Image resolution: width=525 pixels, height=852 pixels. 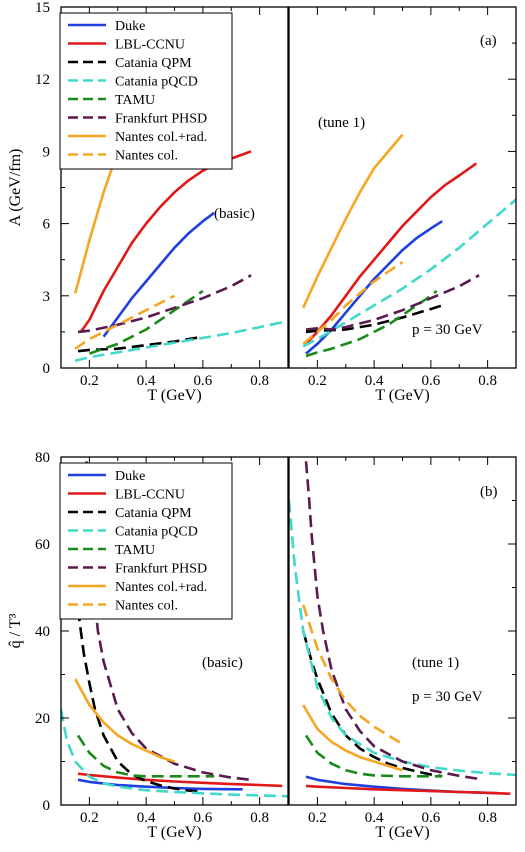 I want to click on y-tick-label: 60, so click(x=42, y=545).